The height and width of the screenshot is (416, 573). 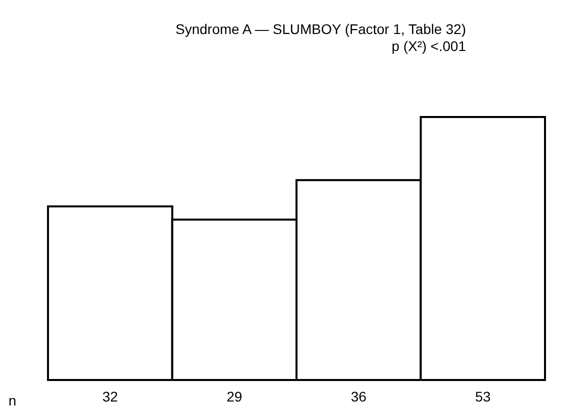 What do you see at coordinates (321, 29) in the screenshot?
I see `chart-title: Syndrome A — SLUMBOY (Factor 1, Table 32)` at bounding box center [321, 29].